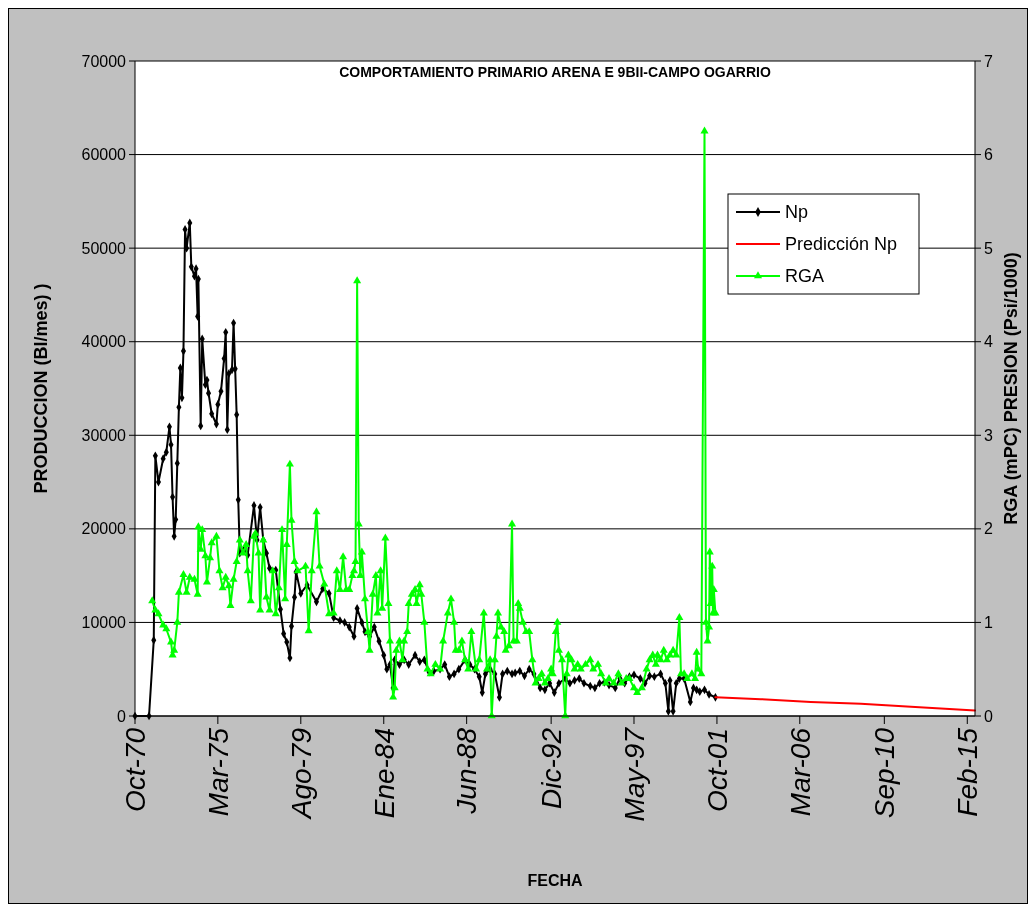 The image size is (1036, 912). What do you see at coordinates (797, 212) in the screenshot?
I see `legend-label: Np` at bounding box center [797, 212].